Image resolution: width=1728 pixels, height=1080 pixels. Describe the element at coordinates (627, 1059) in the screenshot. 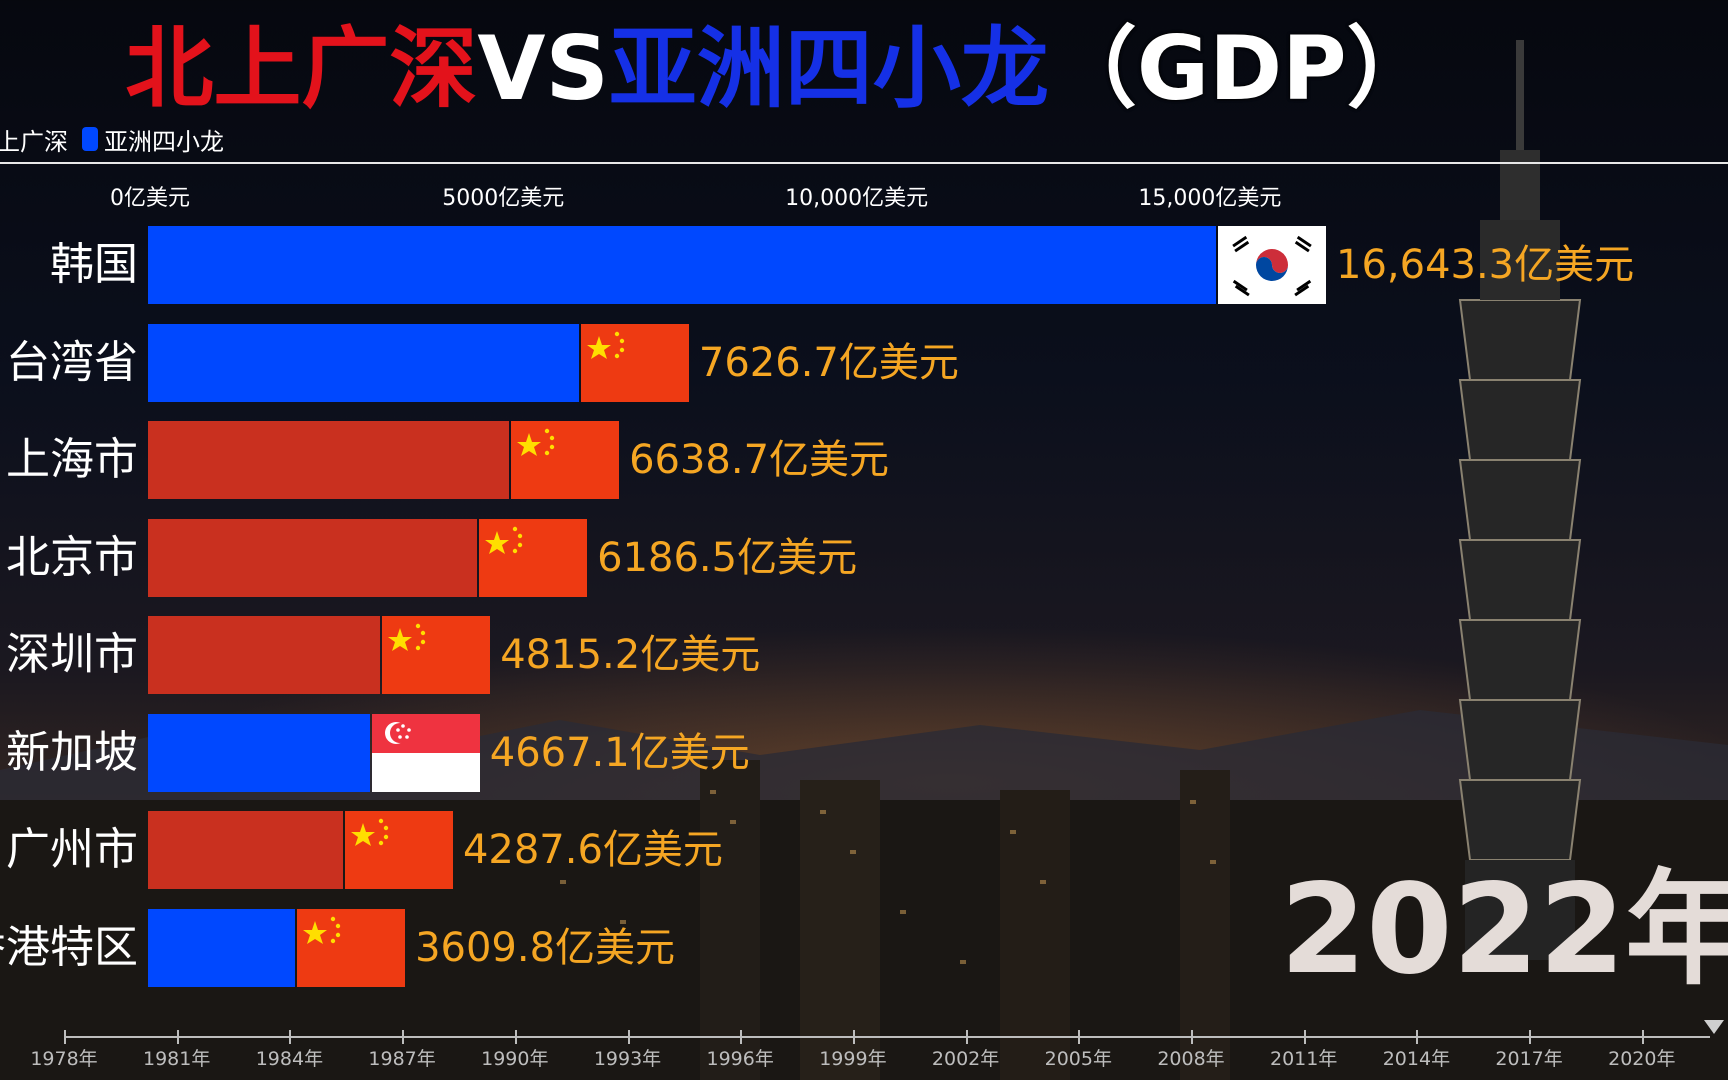

I see `timeline-year-label: 1993年` at that location.